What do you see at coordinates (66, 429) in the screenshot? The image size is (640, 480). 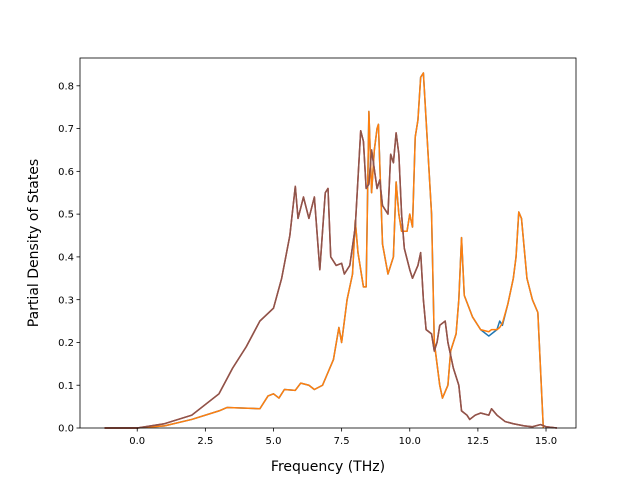 I see `y-tick-label-0: 0.0` at bounding box center [66, 429].